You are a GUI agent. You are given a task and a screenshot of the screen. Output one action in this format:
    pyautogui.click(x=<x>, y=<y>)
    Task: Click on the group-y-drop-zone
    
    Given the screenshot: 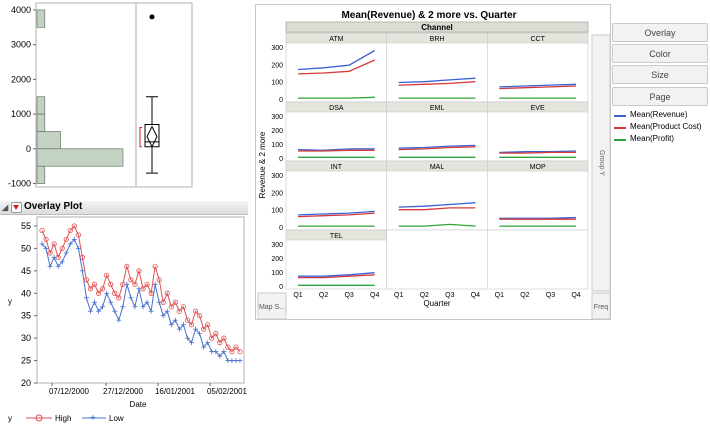 What is the action you would take?
    pyautogui.click(x=601, y=163)
    